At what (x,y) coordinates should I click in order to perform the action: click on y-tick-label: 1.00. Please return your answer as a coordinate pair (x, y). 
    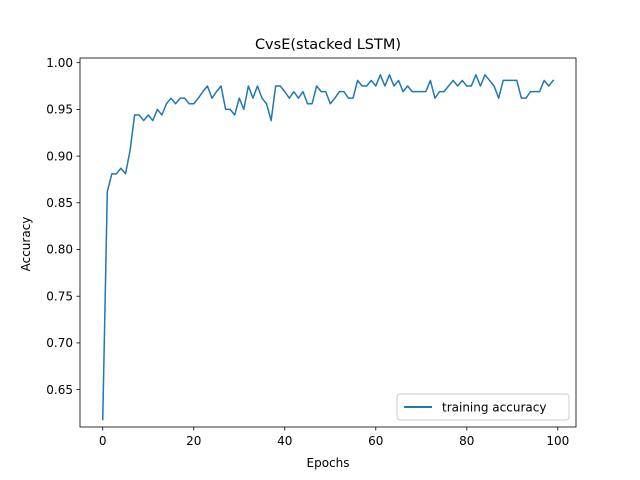
    Looking at the image, I should click on (59, 63).